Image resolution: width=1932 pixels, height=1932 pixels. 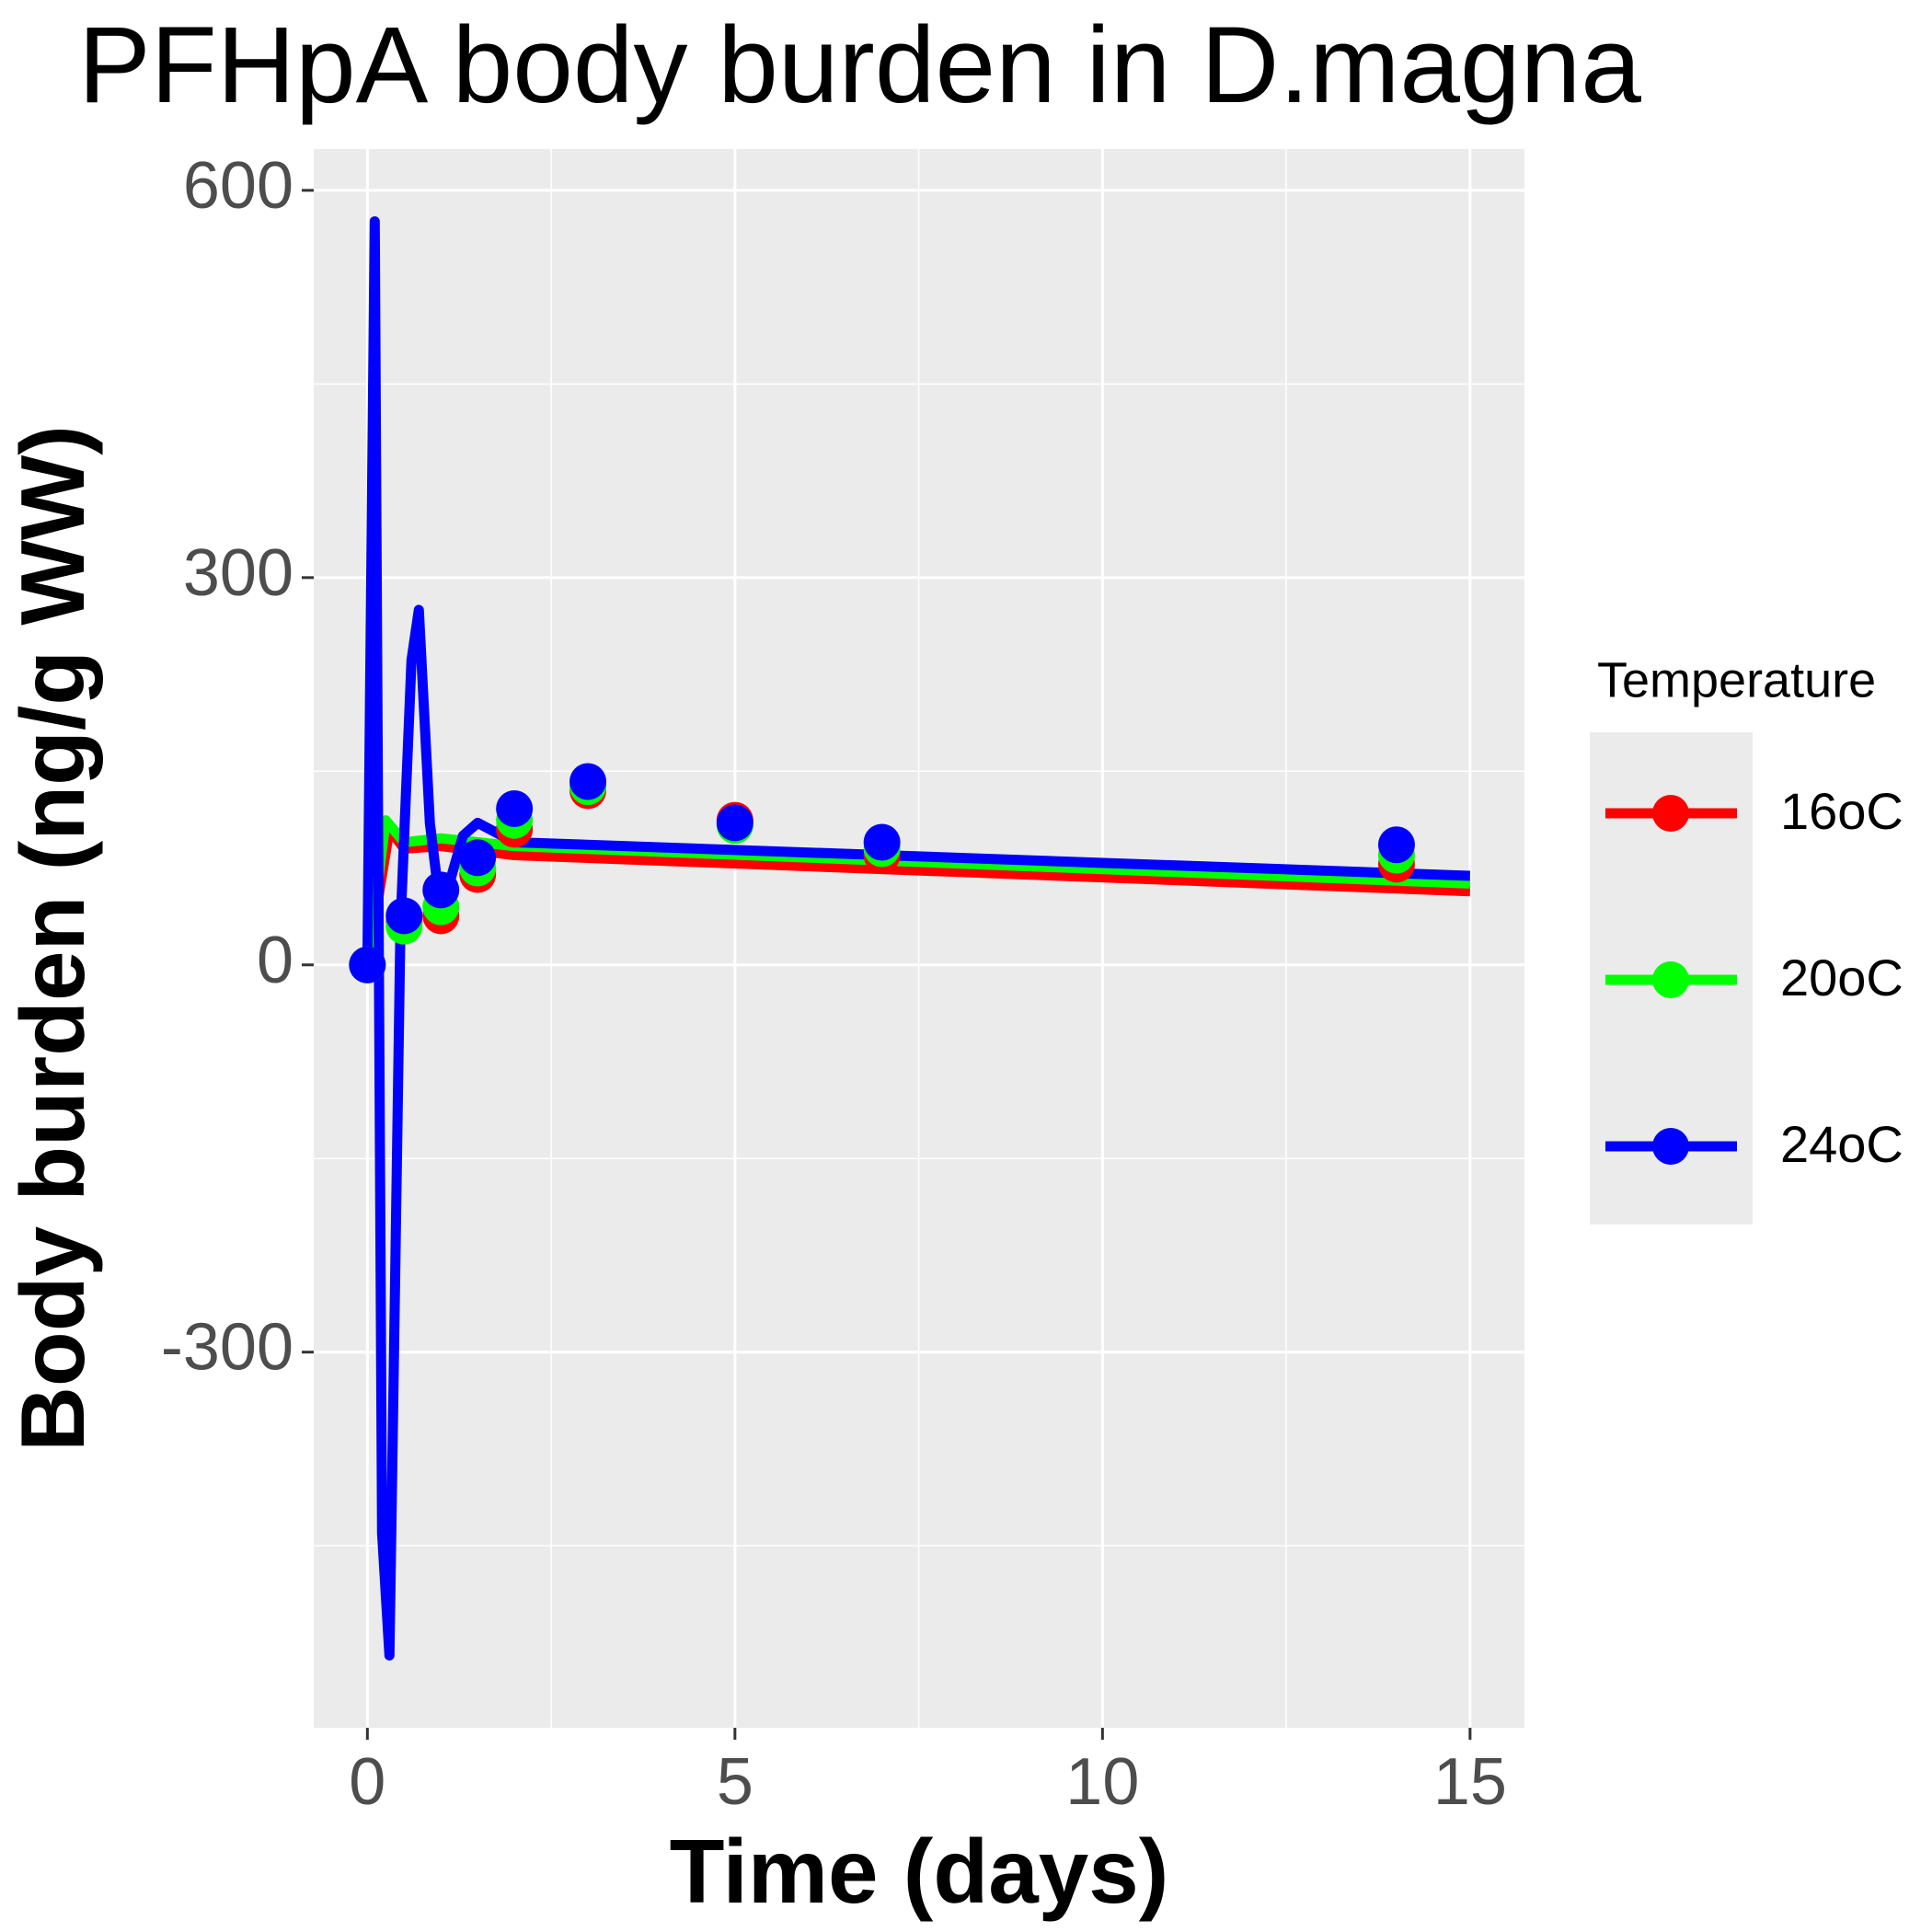 What do you see at coordinates (919, 1871) in the screenshot?
I see `x-axis-title: Time (days)` at bounding box center [919, 1871].